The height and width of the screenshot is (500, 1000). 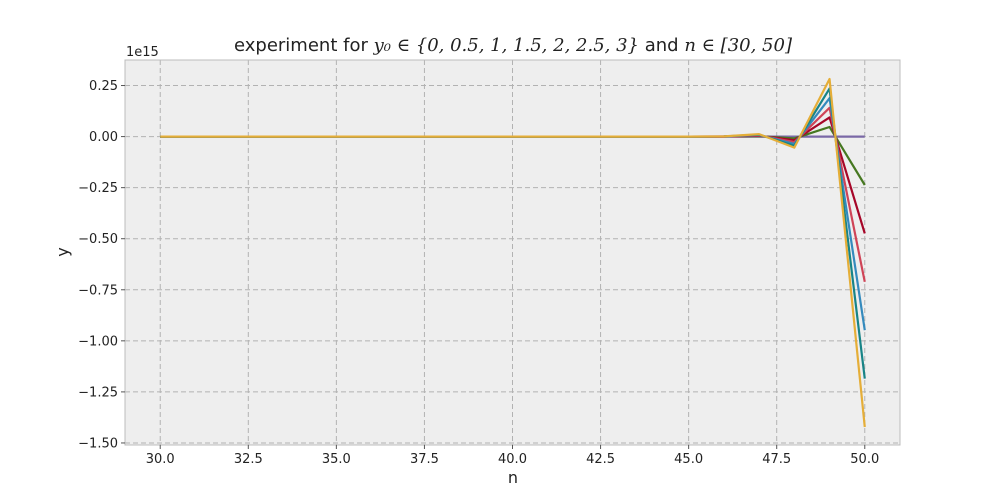 I want to click on x-tick-label: 37.5, so click(x=424, y=459).